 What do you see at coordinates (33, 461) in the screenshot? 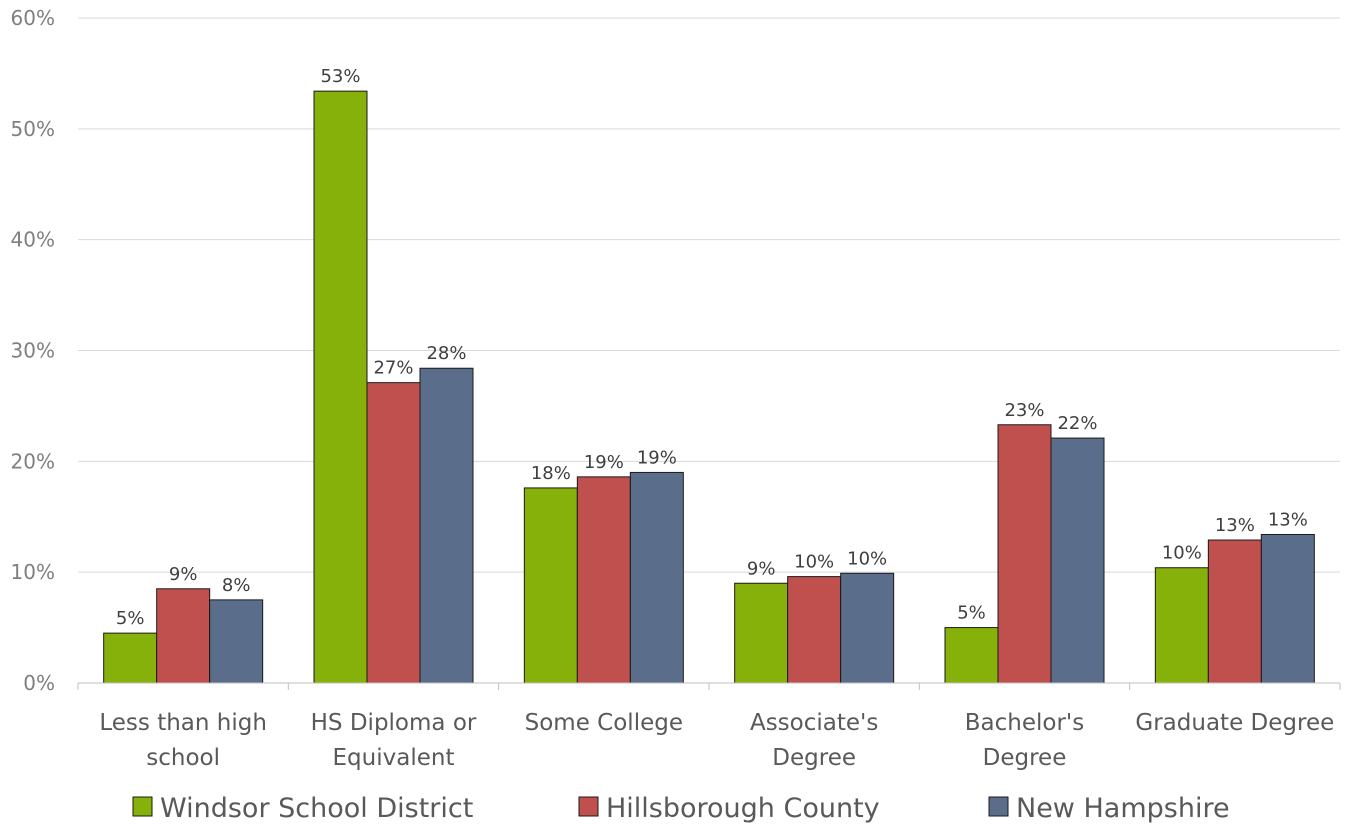
I see `y-tick-label: 20%` at bounding box center [33, 461].